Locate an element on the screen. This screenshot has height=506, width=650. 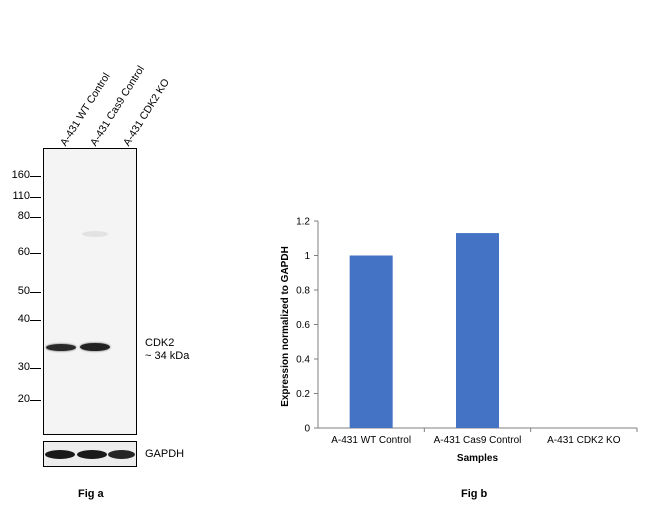
gapdh-band-cas9 is located at coordinates (92, 454).